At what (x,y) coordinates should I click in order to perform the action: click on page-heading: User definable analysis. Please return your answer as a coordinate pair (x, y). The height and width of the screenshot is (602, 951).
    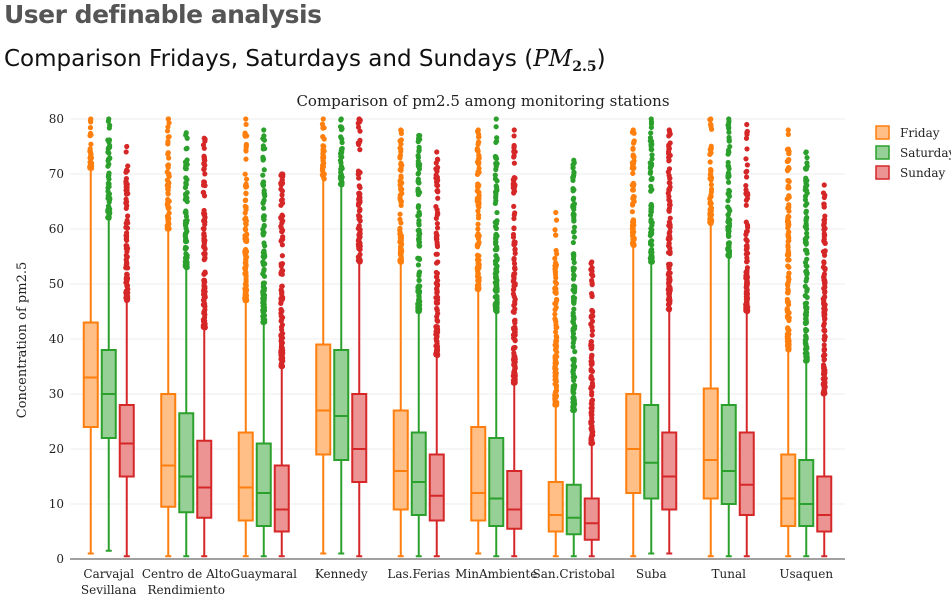
    Looking at the image, I should click on (163, 14).